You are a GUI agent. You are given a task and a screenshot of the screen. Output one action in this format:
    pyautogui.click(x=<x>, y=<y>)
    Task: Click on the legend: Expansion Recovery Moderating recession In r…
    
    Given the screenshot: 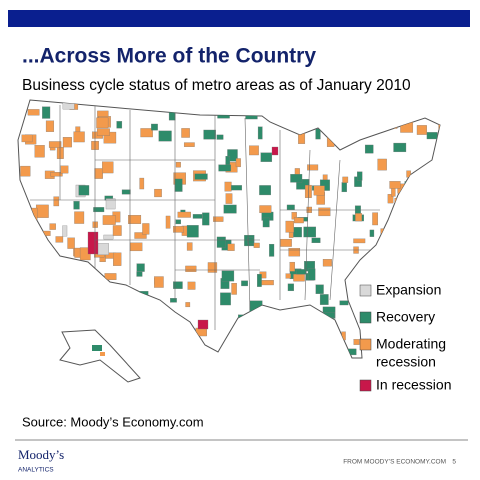 What is the action you would take?
    pyautogui.click(x=405, y=337)
    